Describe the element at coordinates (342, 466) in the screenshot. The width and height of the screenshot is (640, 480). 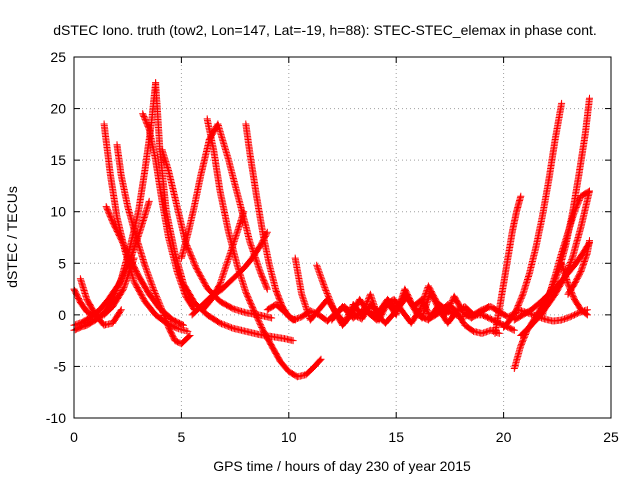
I see `x-axis-label: GPS time / hours of day 230 of year 2015` at that location.